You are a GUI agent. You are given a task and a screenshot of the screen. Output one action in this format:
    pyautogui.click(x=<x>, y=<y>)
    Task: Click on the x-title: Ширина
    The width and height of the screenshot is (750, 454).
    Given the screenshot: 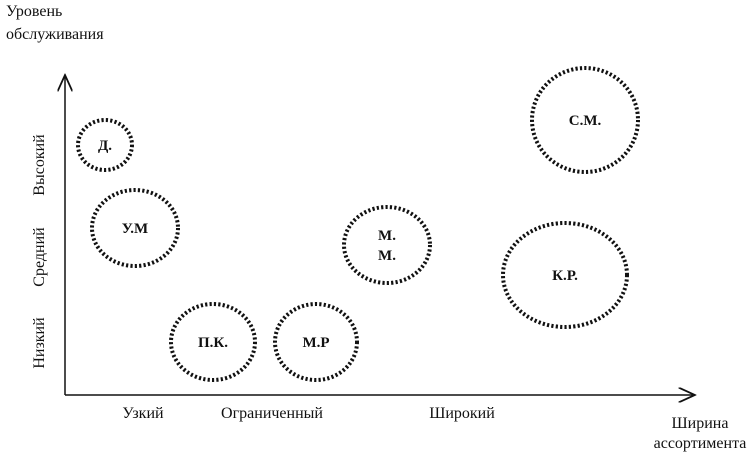 What is the action you would take?
    pyautogui.click(x=700, y=423)
    